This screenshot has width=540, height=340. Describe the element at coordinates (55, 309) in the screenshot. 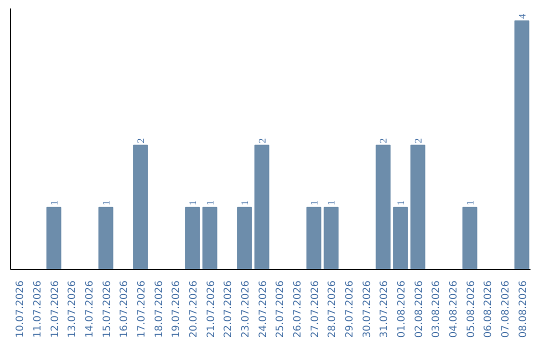

I see `x-tick-label: 12.07.2026` at that location.